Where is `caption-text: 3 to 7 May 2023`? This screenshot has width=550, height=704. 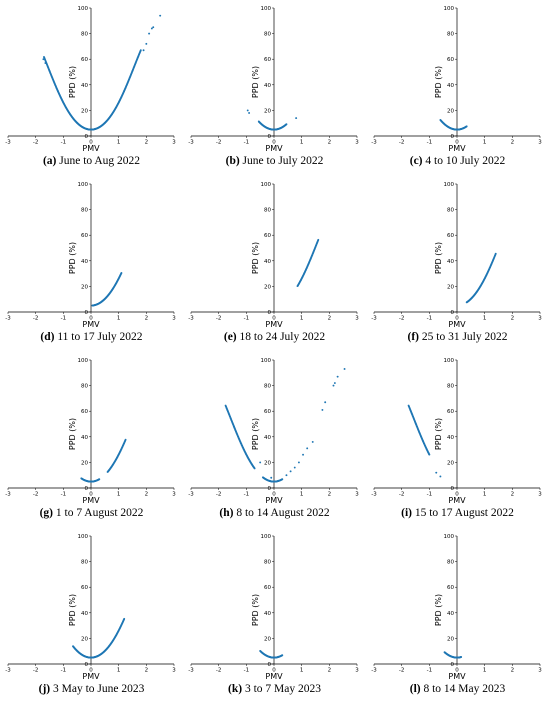 caption-text: 3 to 7 May 2023 is located at coordinates (281, 689).